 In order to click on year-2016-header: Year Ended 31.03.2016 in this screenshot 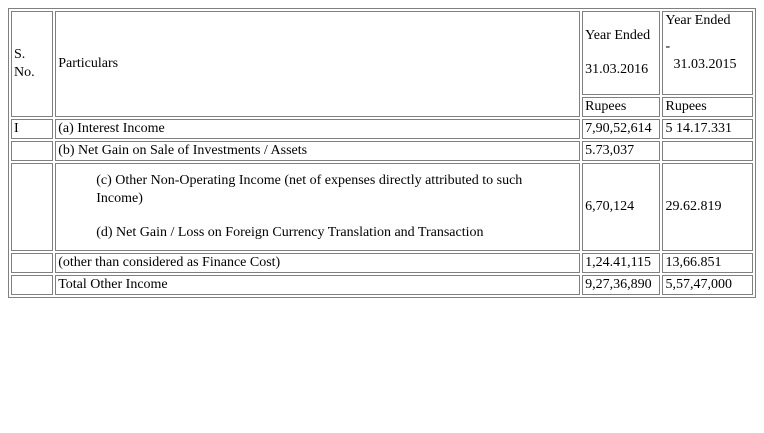, I will do `click(621, 53)`.